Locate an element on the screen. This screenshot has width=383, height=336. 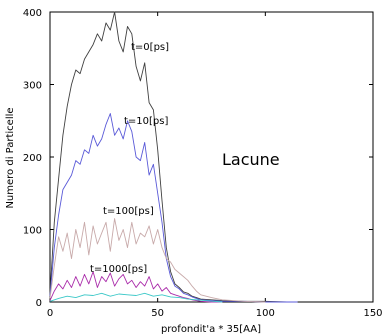
x-tick-label: 0 is located at coordinates (50, 313).